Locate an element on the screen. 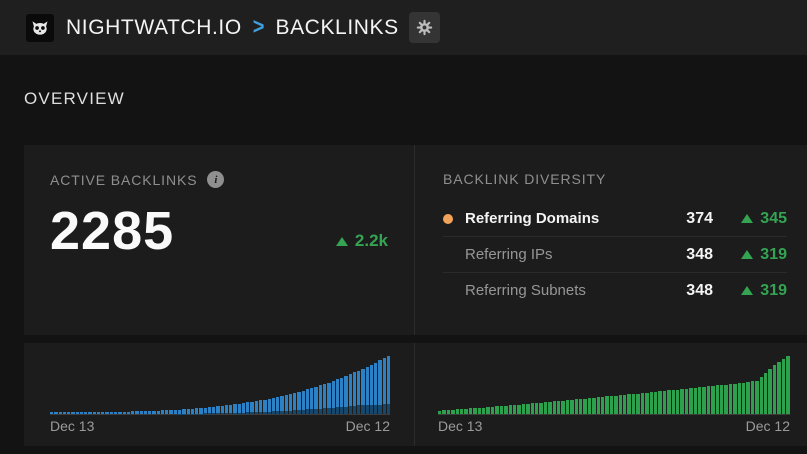  diversity-row-referring-subnets: Referring Subnets 348 319 is located at coordinates (615, 290).